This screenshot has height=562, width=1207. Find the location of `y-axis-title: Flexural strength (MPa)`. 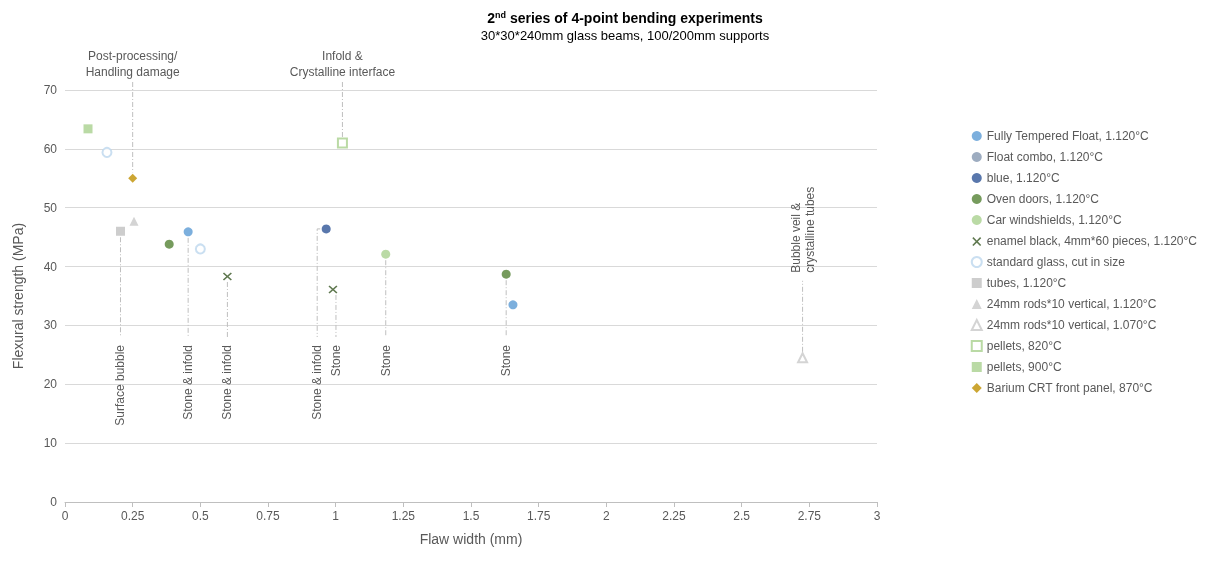

y-axis-title: Flexural strength (MPa) is located at coordinates (18, 296).